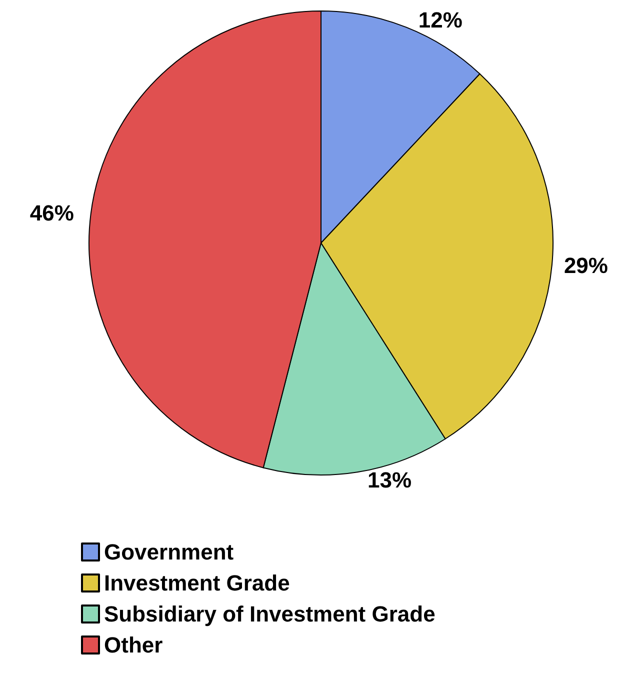 The image size is (640, 688). Describe the element at coordinates (270, 614) in the screenshot. I see `legend-label: Subsidiary of Investment Grade` at that location.